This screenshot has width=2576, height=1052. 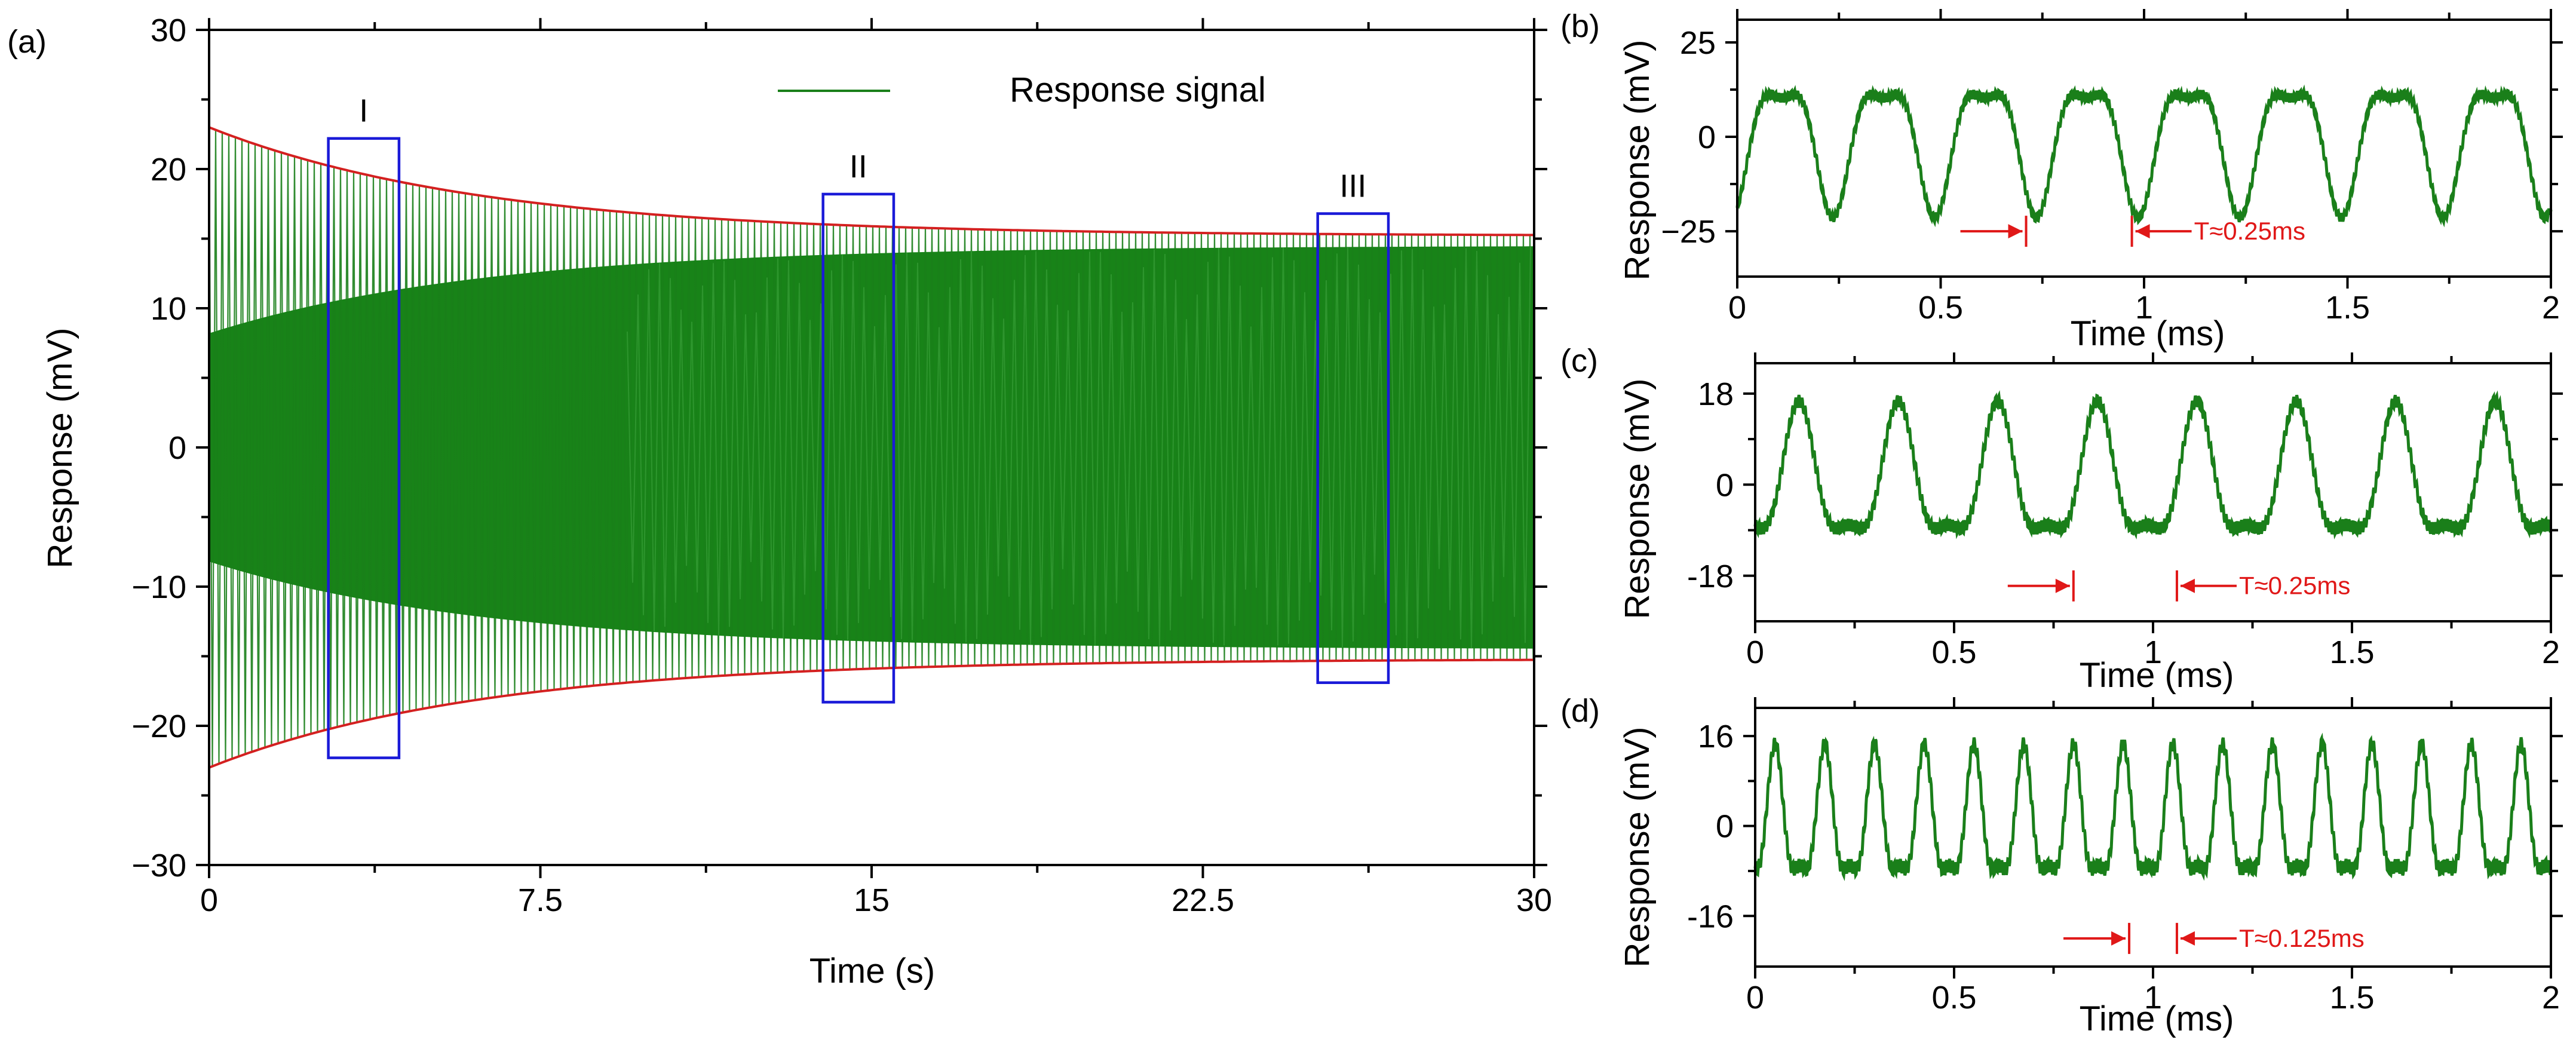 What do you see at coordinates (1138, 89) in the screenshot?
I see `legend-label: Response signal` at bounding box center [1138, 89].